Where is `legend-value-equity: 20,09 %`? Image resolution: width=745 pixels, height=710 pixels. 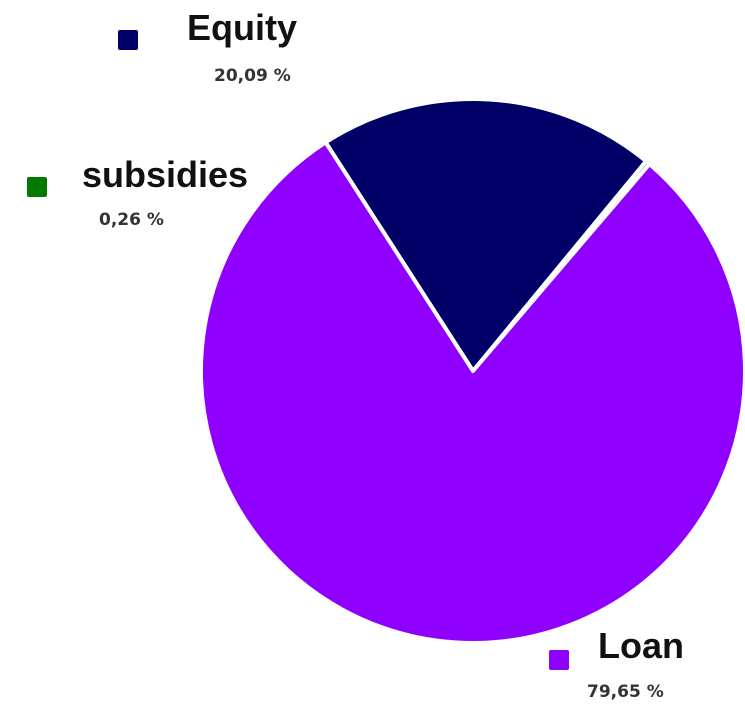 legend-value-equity: 20,09 % is located at coordinates (252, 76).